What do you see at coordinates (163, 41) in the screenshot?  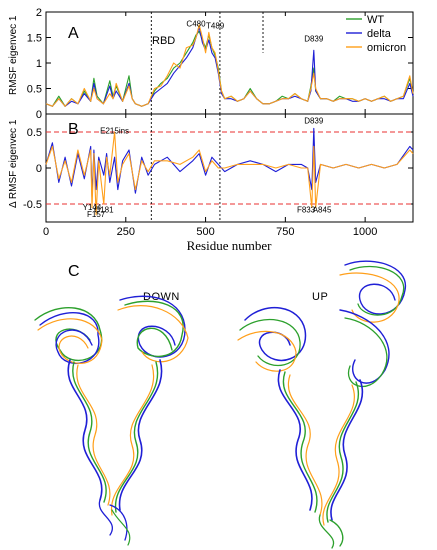 I see `rbd-label: RBD` at bounding box center [163, 41].